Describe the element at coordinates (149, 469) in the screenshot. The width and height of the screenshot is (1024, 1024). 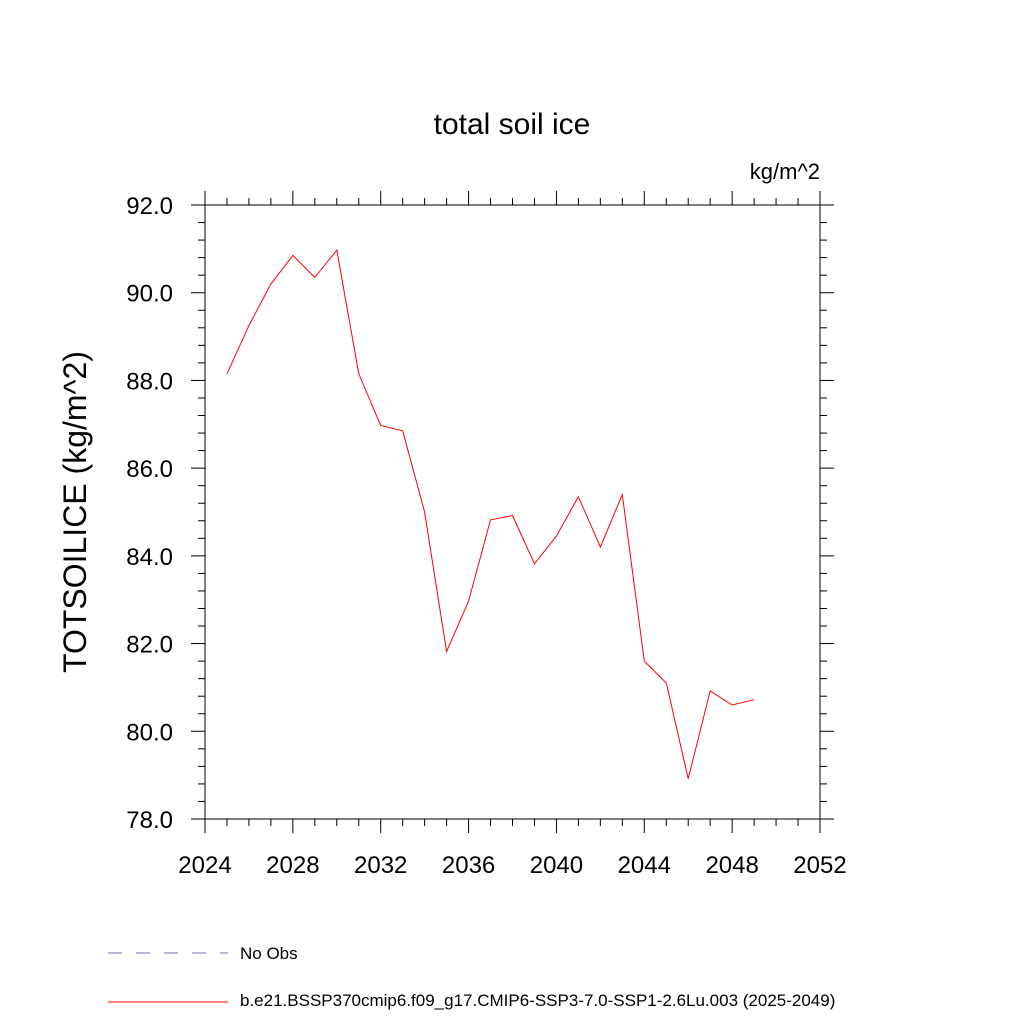
I see `y-tick-label: 86.0` at that location.